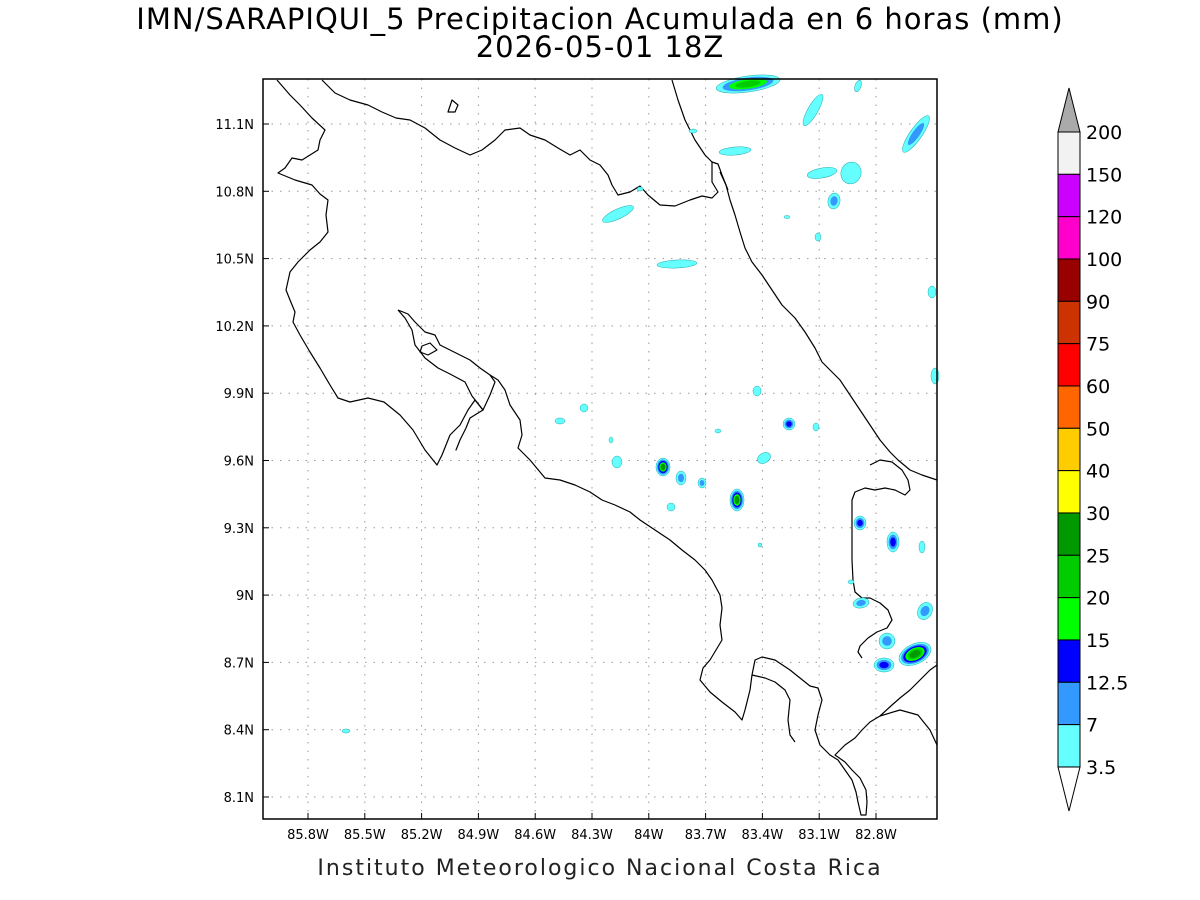 This screenshot has height=900, width=1200. What do you see at coordinates (239, 731) in the screenshot?
I see `lat-tick-label: 8.4N` at bounding box center [239, 731].